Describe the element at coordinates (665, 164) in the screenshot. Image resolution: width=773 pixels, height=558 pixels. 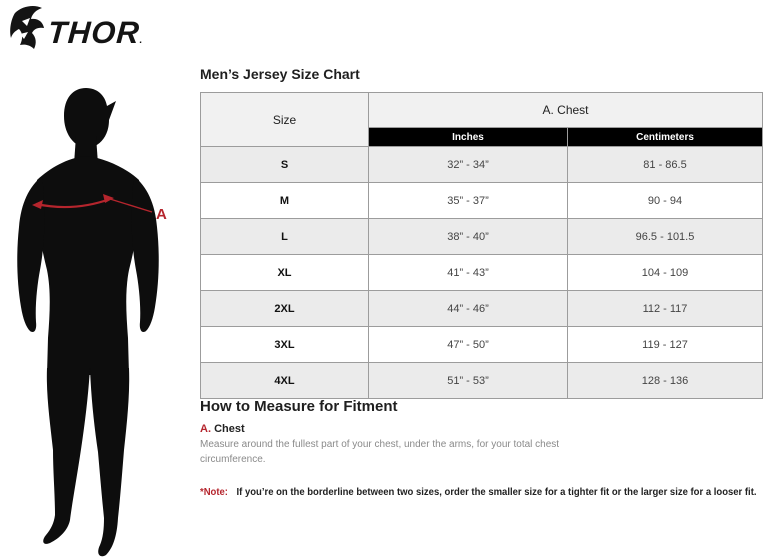
I see `centimeters-cell: 81 - 86.5` at that location.